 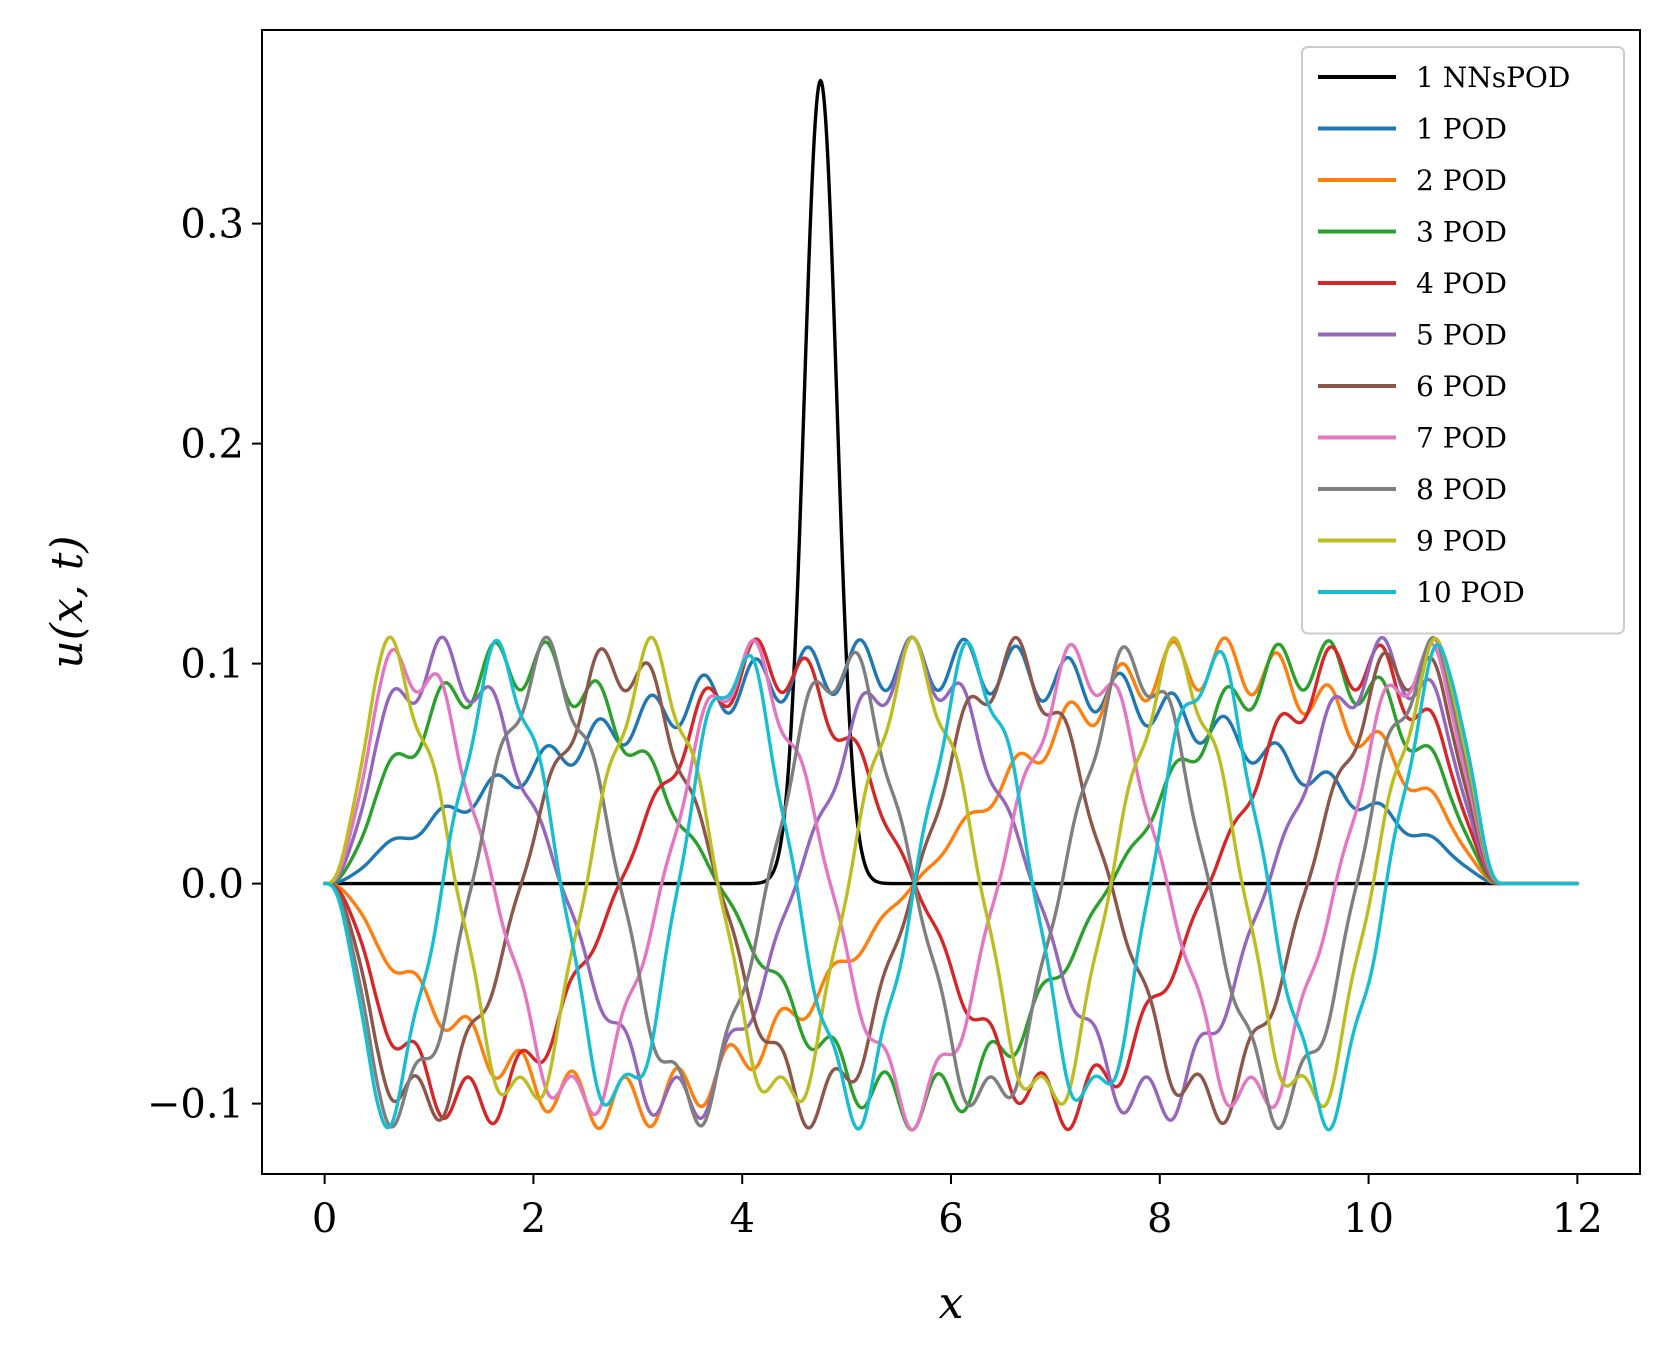 I want to click on legend-entry: 10 POD, so click(x=1470, y=592).